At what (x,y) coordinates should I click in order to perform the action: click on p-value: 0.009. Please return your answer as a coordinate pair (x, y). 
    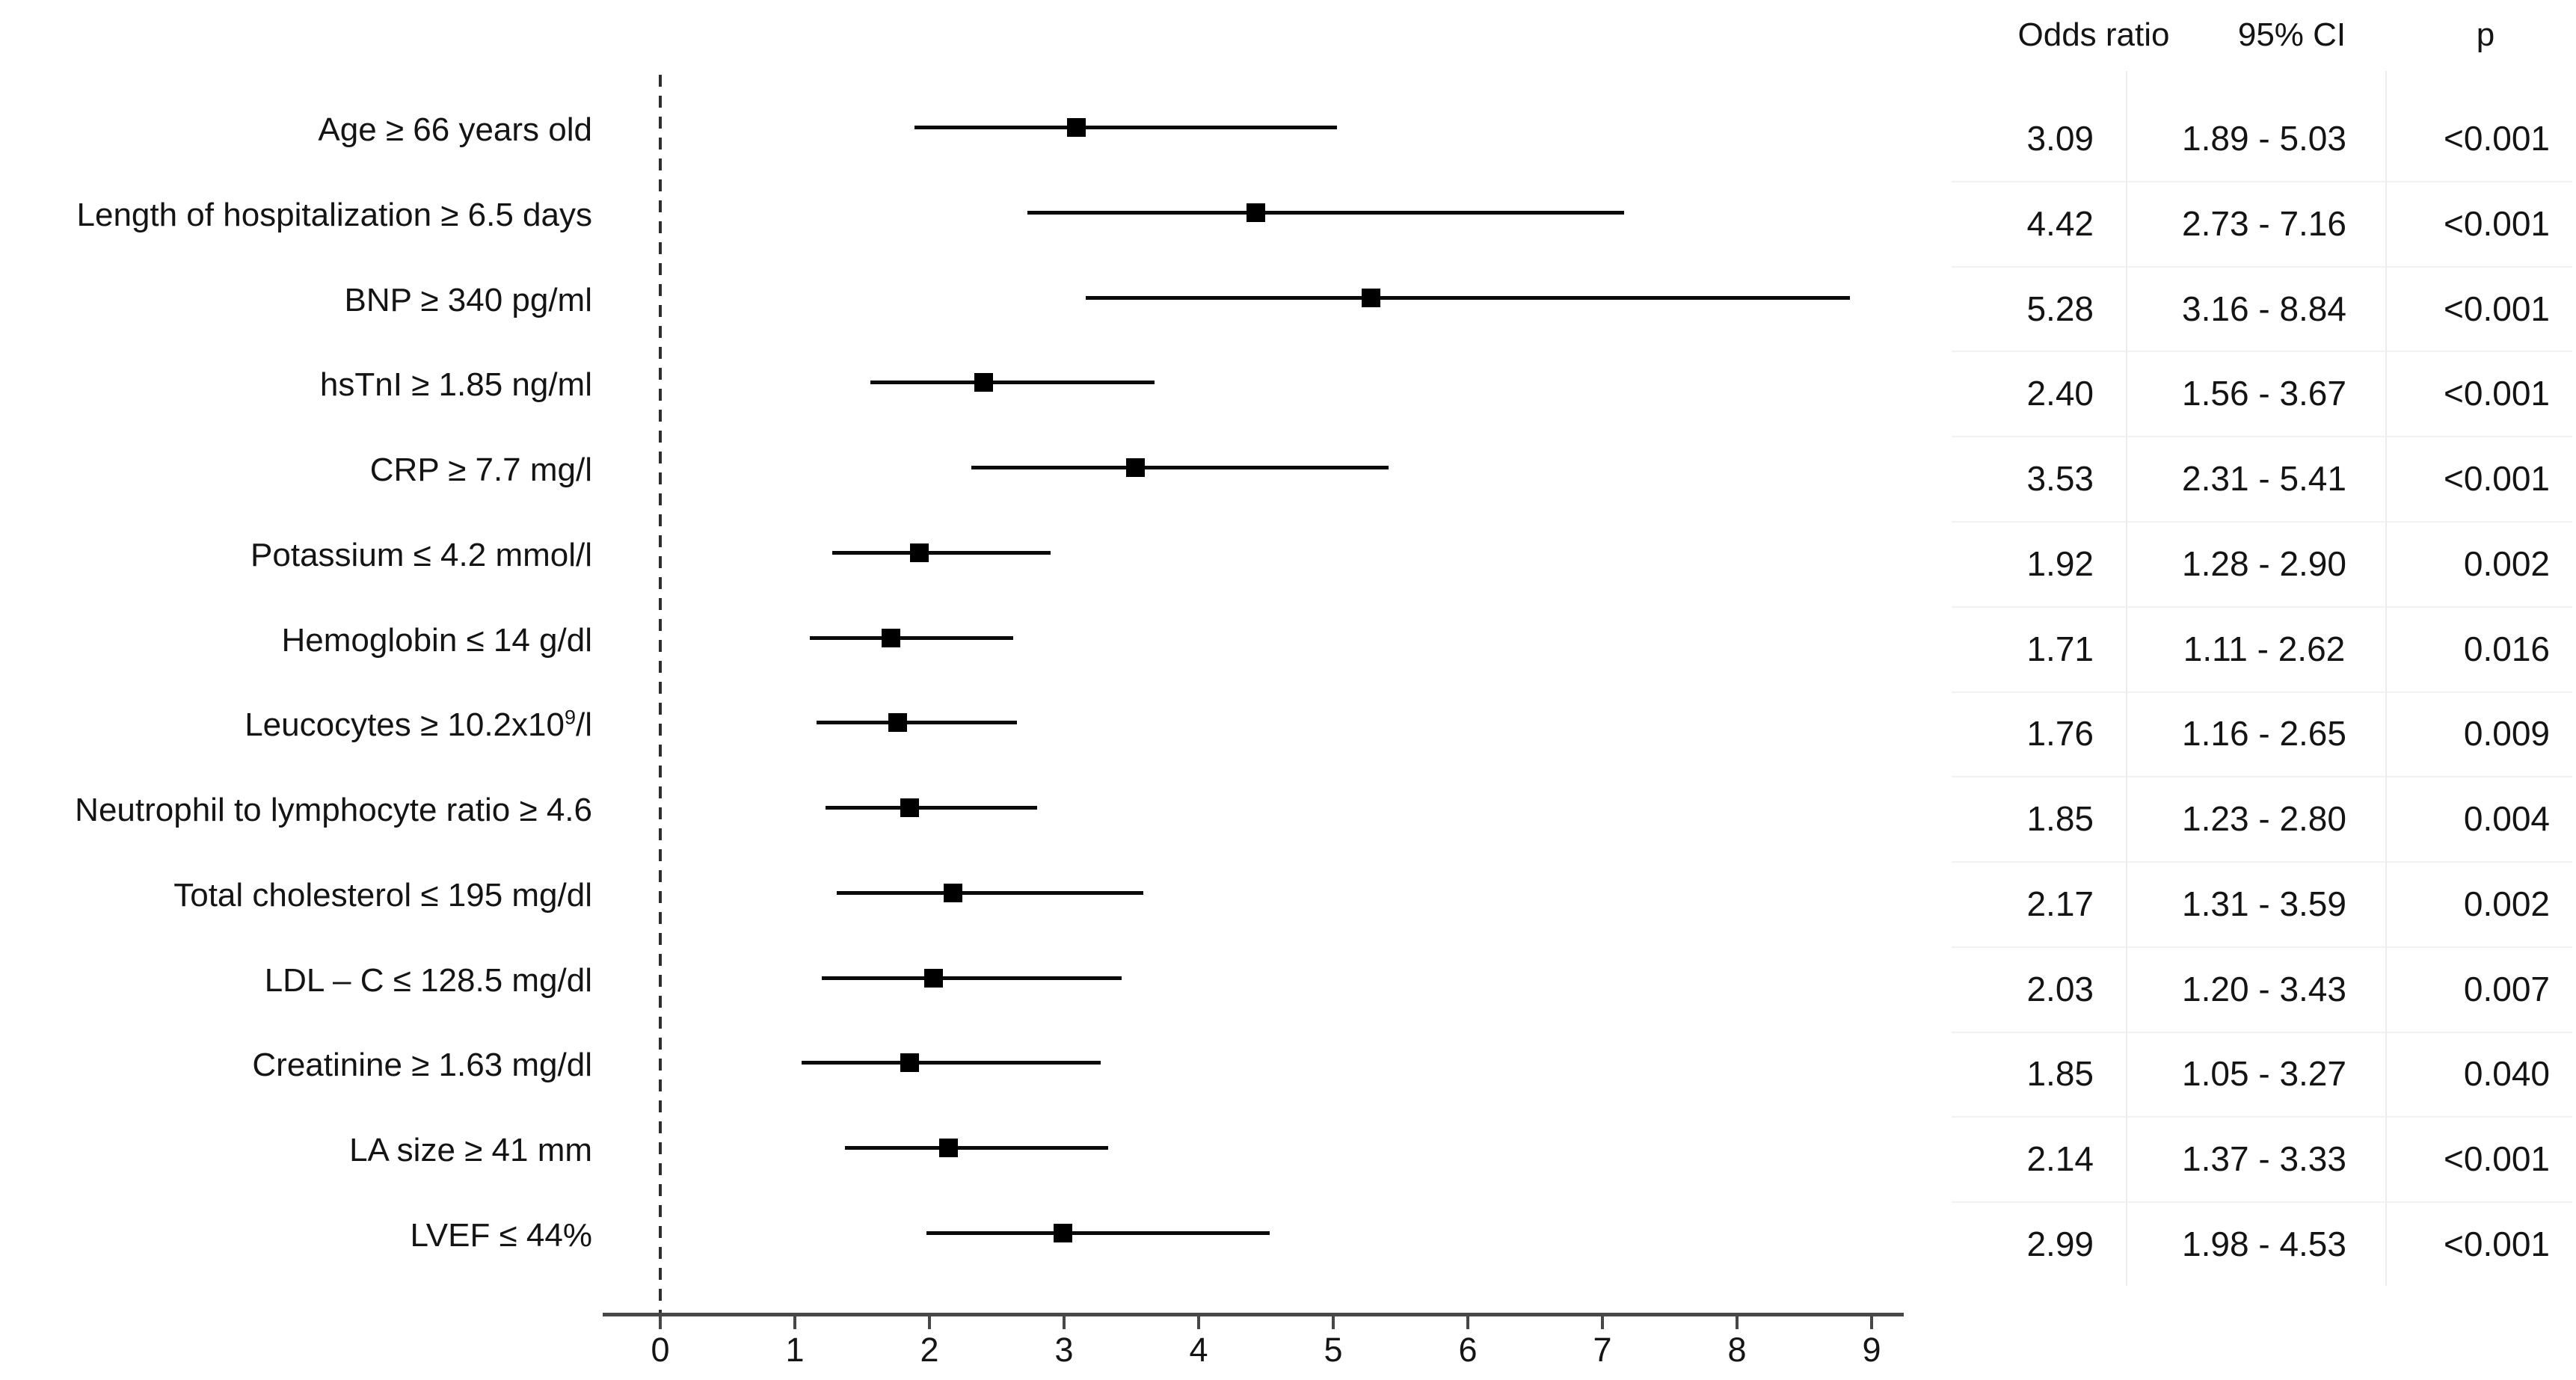
    Looking at the image, I should click on (2506, 734).